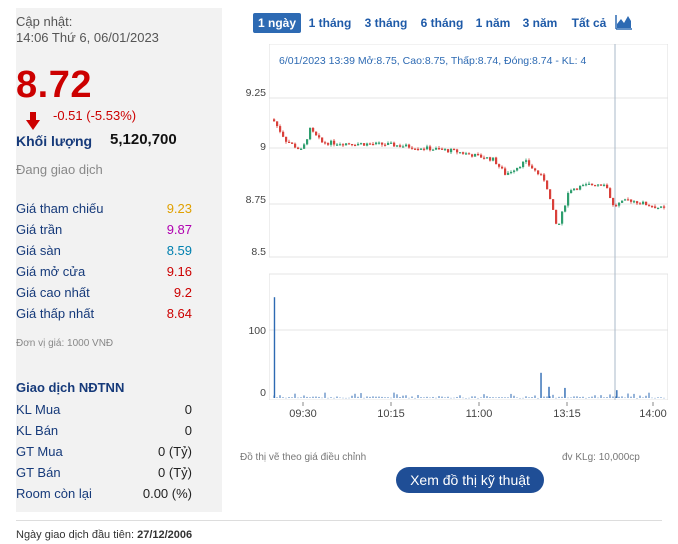 The width and height of the screenshot is (678, 544). I want to click on volume-tick-label: 0, so click(263, 393).